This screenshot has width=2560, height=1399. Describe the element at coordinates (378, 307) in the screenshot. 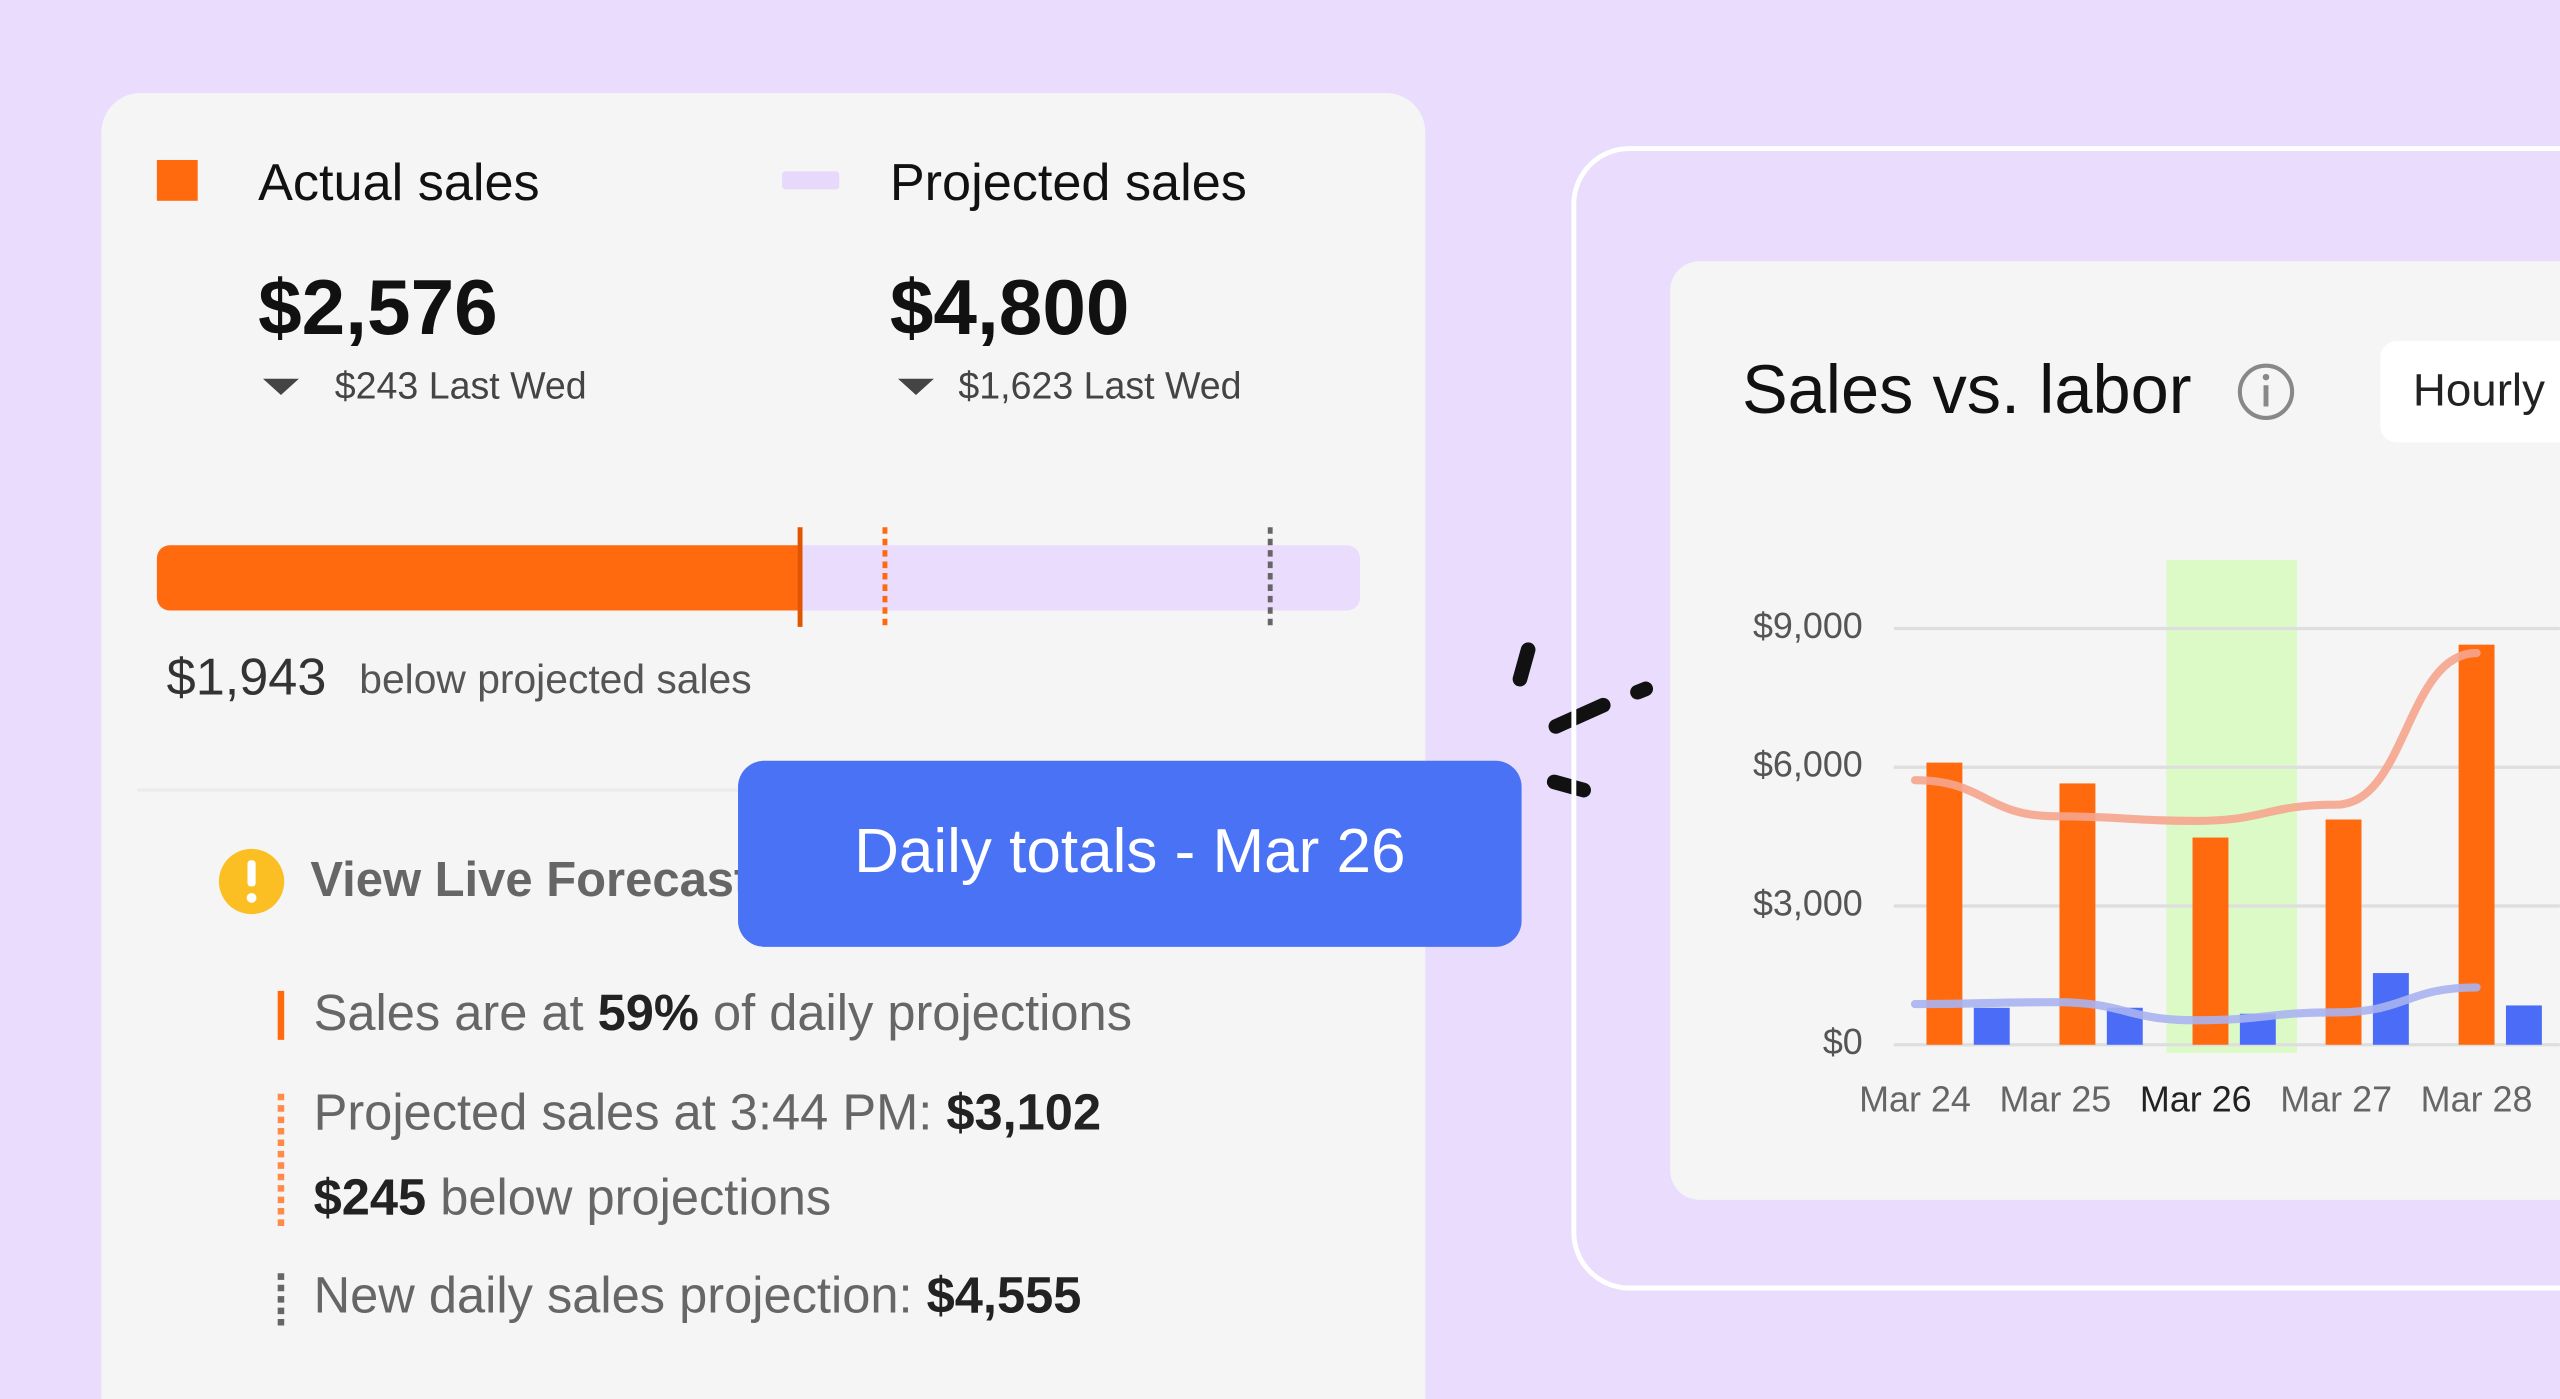

I see `actual-value: $2,576` at that location.